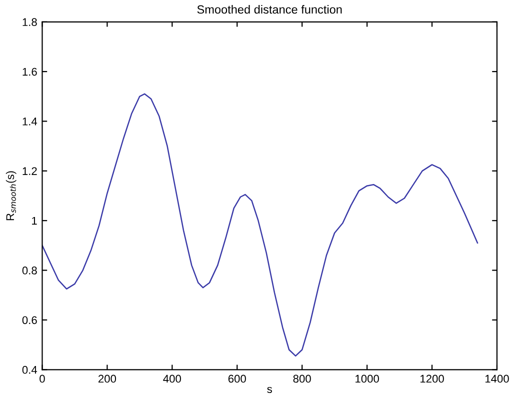 This screenshot has width=515, height=413. I want to click on y-tick-label: 1.6, so click(29, 72).